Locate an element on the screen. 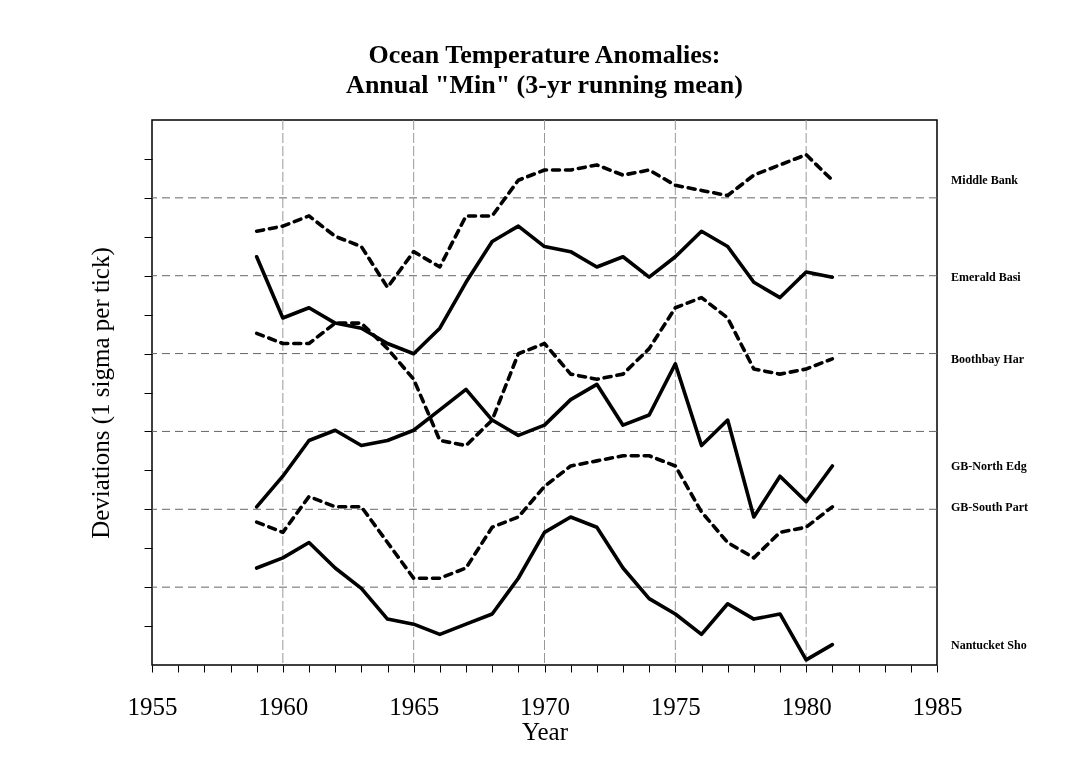  x-axis-title: Year is located at coordinates (545, 731).